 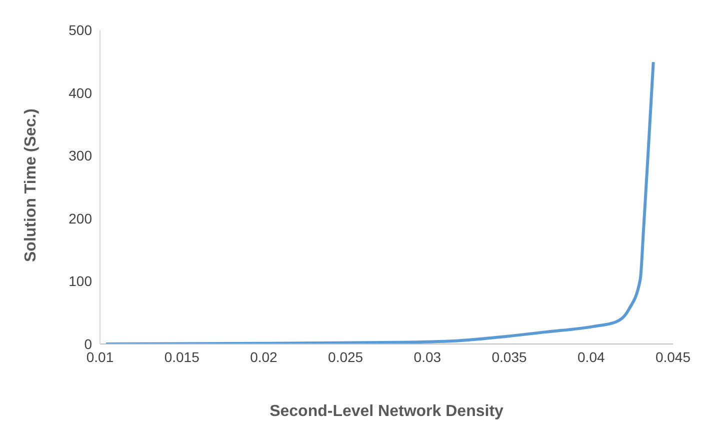 What do you see at coordinates (80, 218) in the screenshot?
I see `y-tick-label: 200` at bounding box center [80, 218].